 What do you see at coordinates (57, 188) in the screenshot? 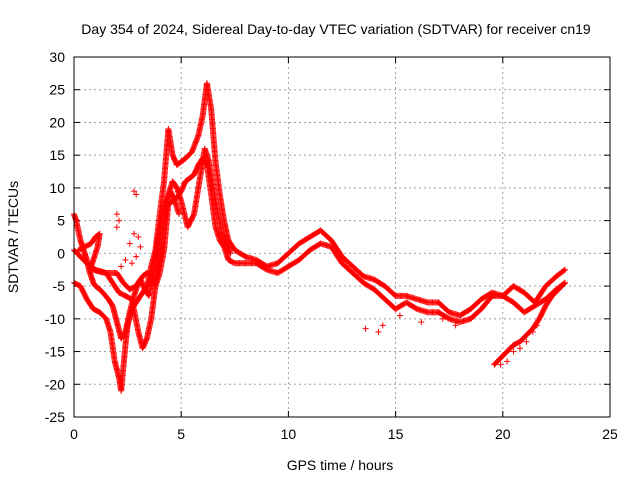
I see `y-tick-label: 10` at bounding box center [57, 188].